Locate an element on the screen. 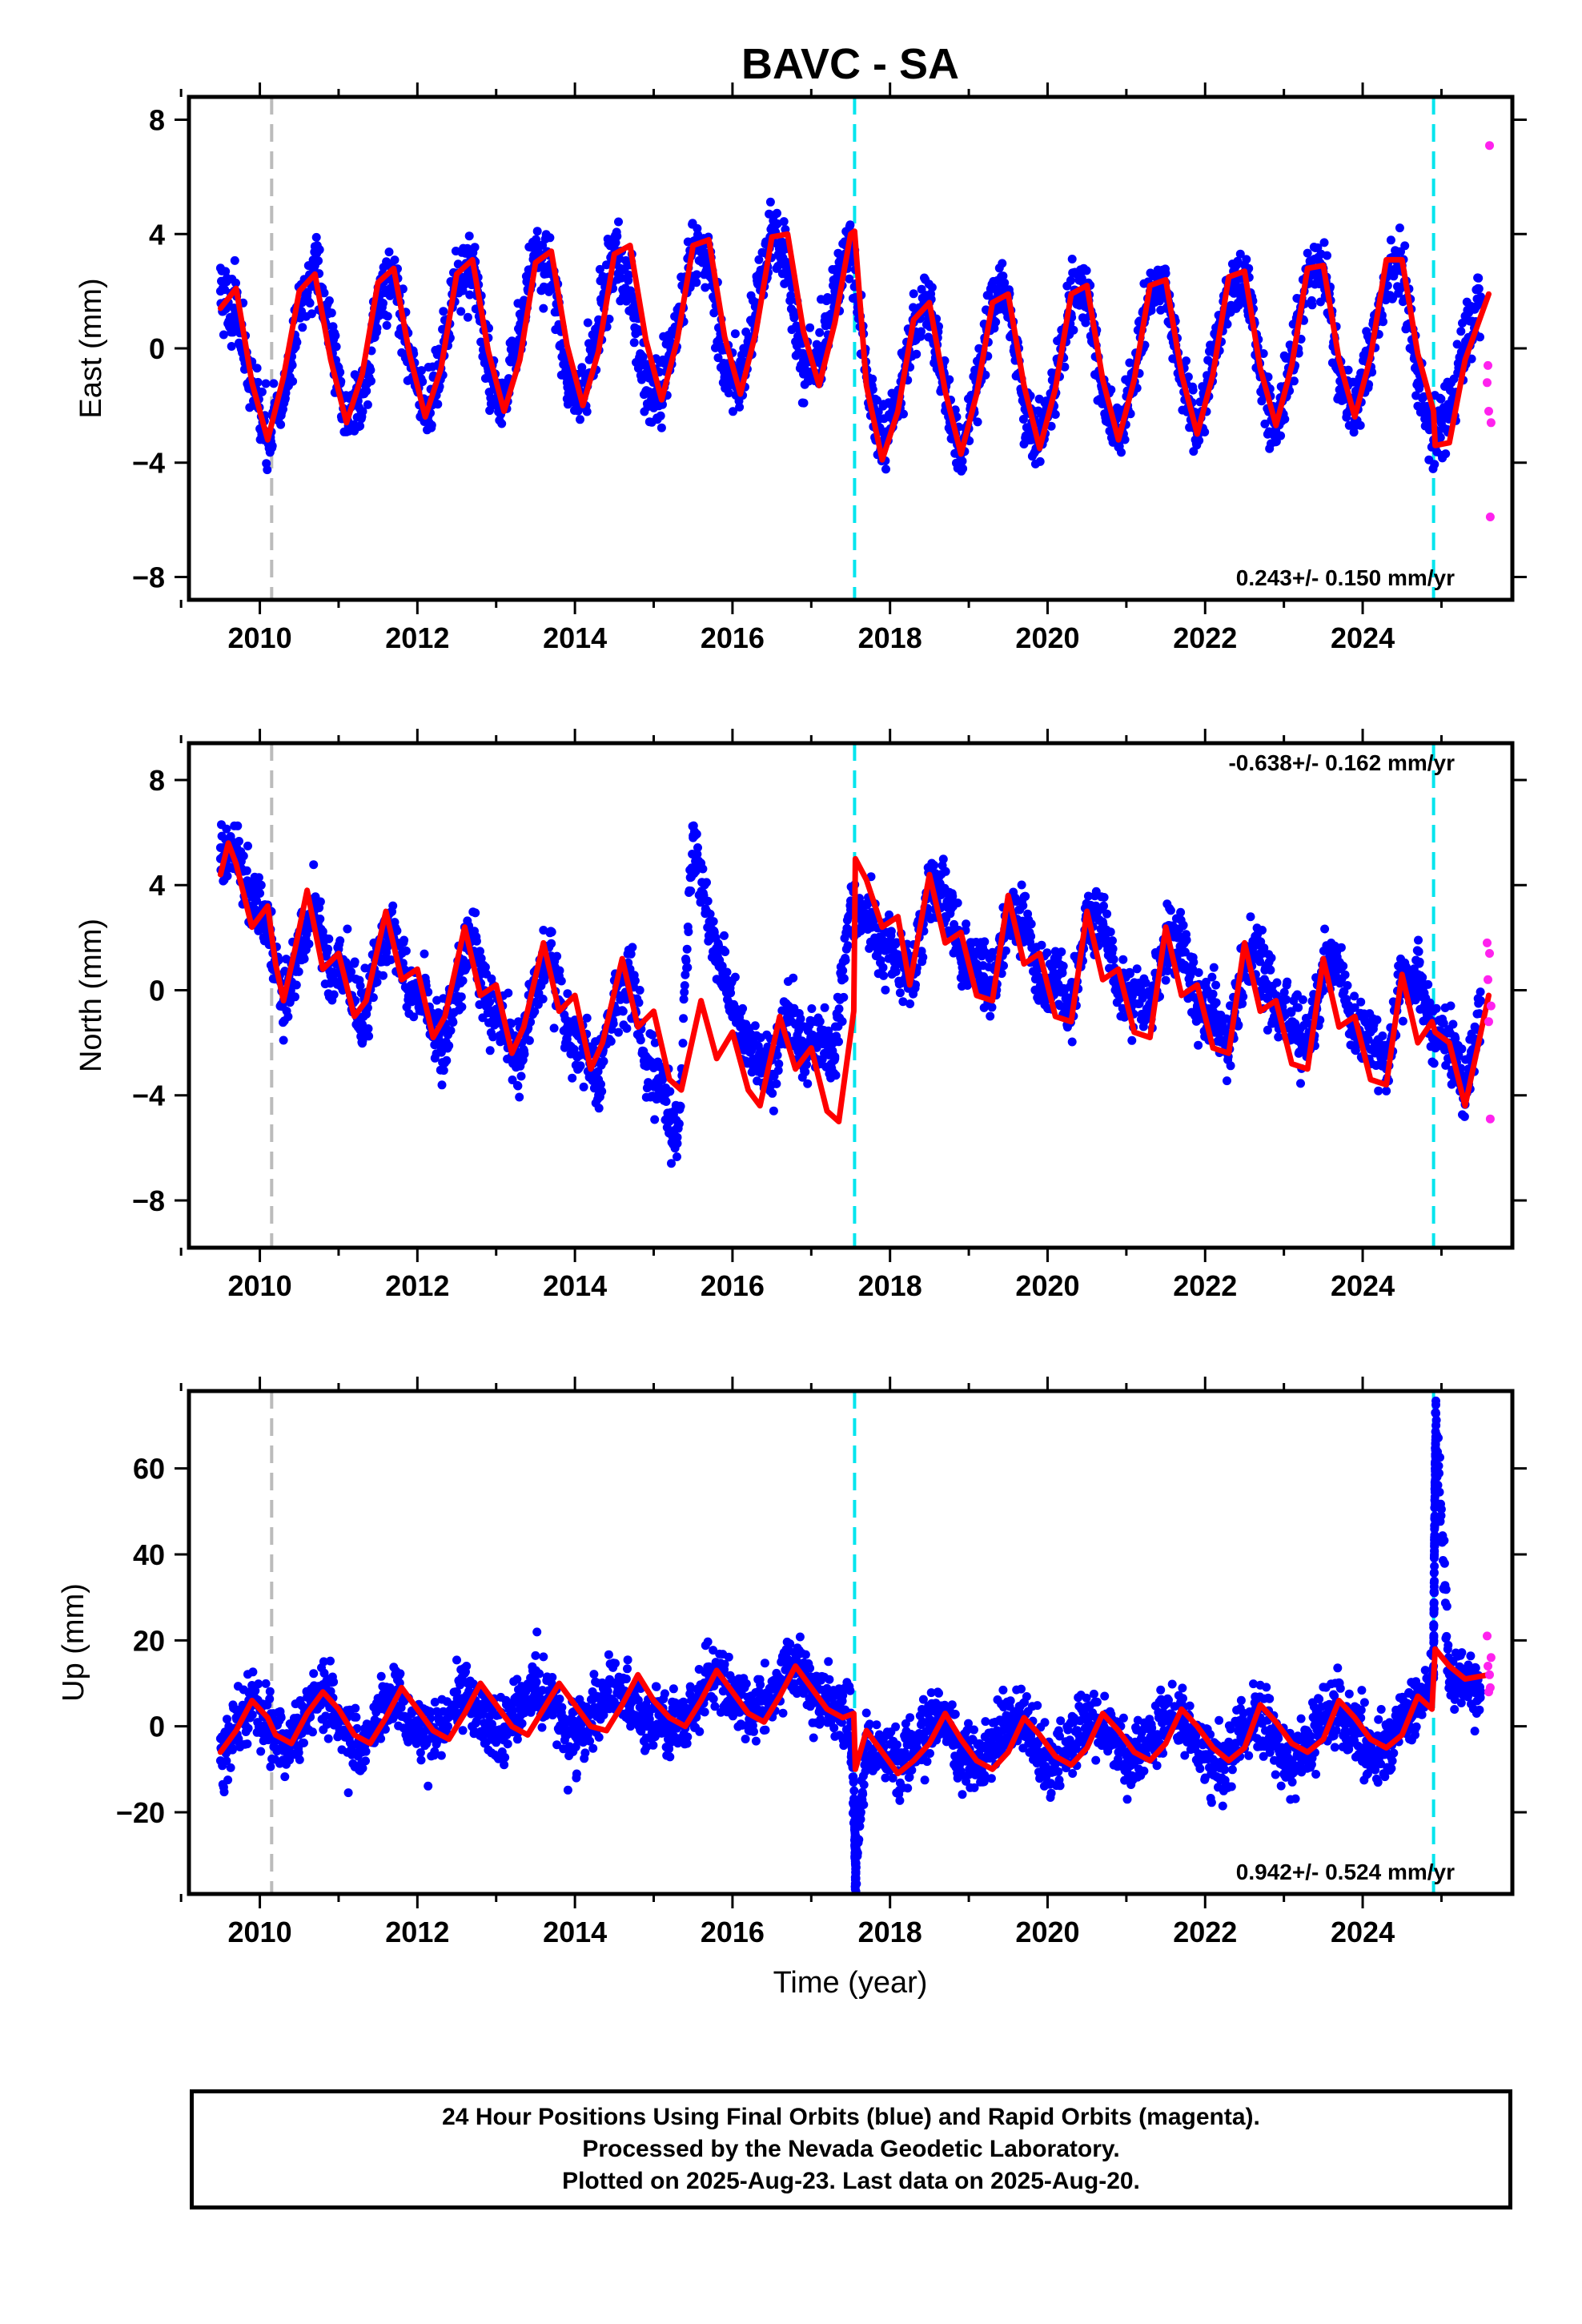 This screenshot has height=2324, width=1582. chart-title: BAVC - SA is located at coordinates (850, 64).